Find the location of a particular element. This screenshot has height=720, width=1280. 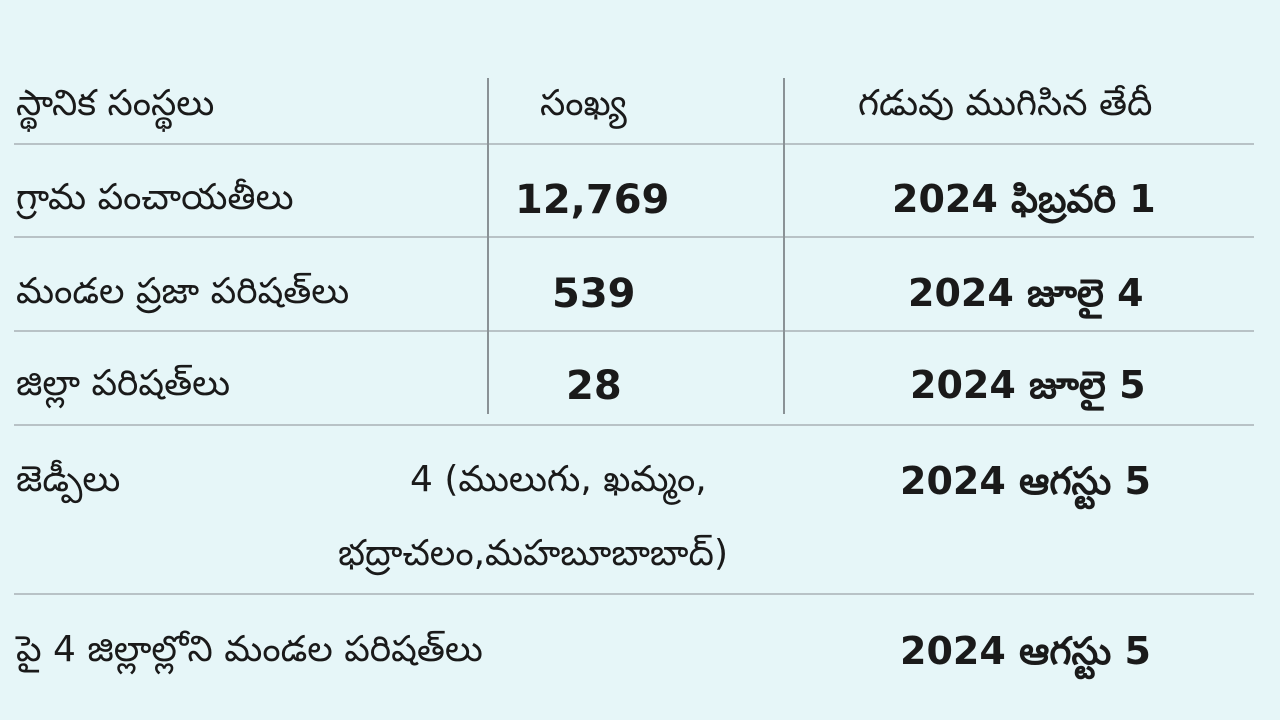

local-body-name: పై 4 జిల్లాల్లోని మండల పరిషత్‌లు is located at coordinates (249, 649).